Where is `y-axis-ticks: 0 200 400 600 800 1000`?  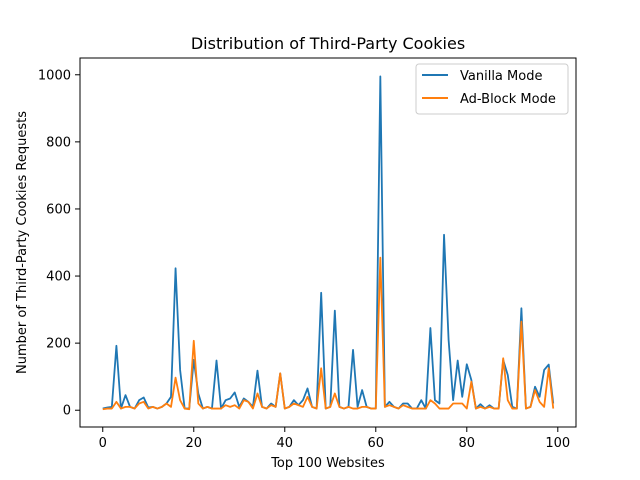 y-axis-ticks: 0 200 400 600 800 1000 is located at coordinates (59, 243).